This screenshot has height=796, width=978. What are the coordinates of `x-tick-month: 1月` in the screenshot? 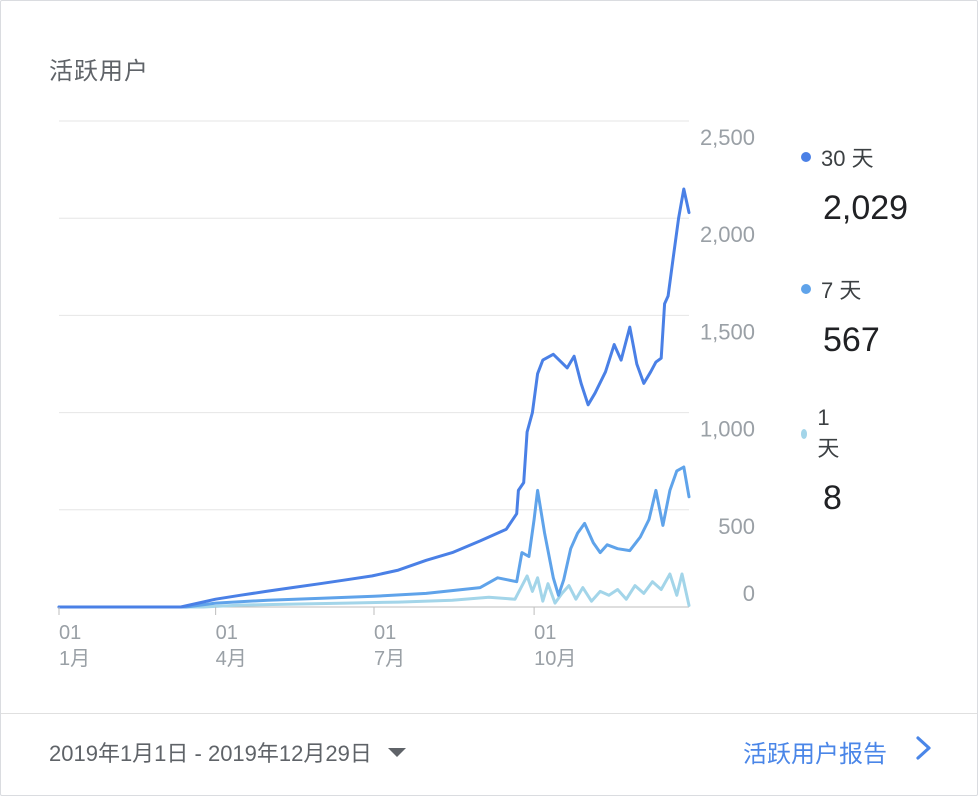 It's located at (74, 659).